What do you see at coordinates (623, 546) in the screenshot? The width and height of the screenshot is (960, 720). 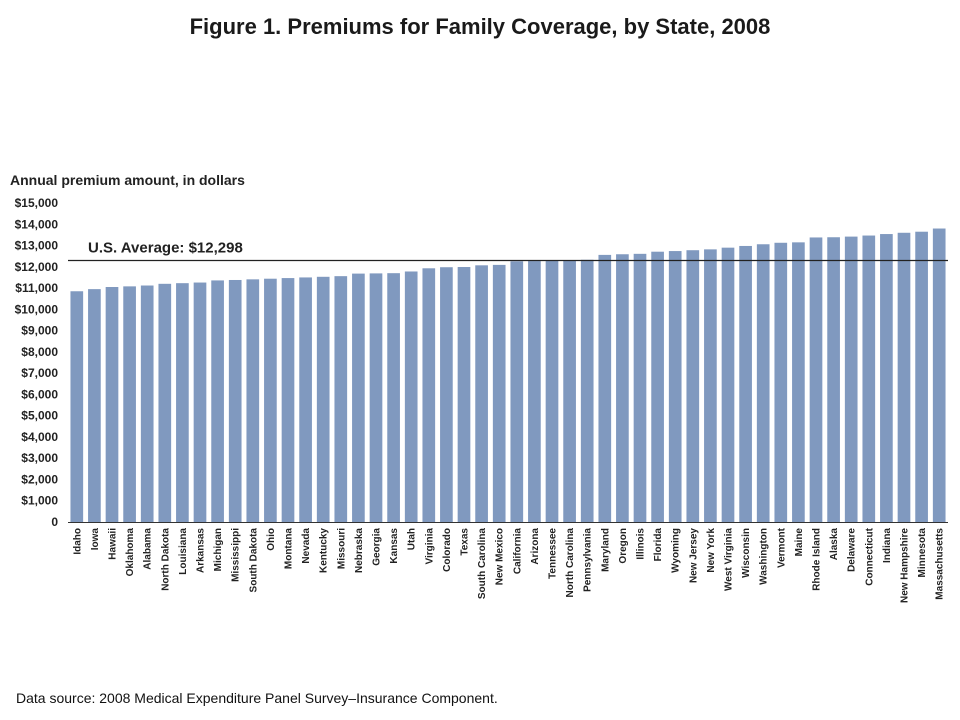 I see `x-category-label: Oregon` at bounding box center [623, 546].